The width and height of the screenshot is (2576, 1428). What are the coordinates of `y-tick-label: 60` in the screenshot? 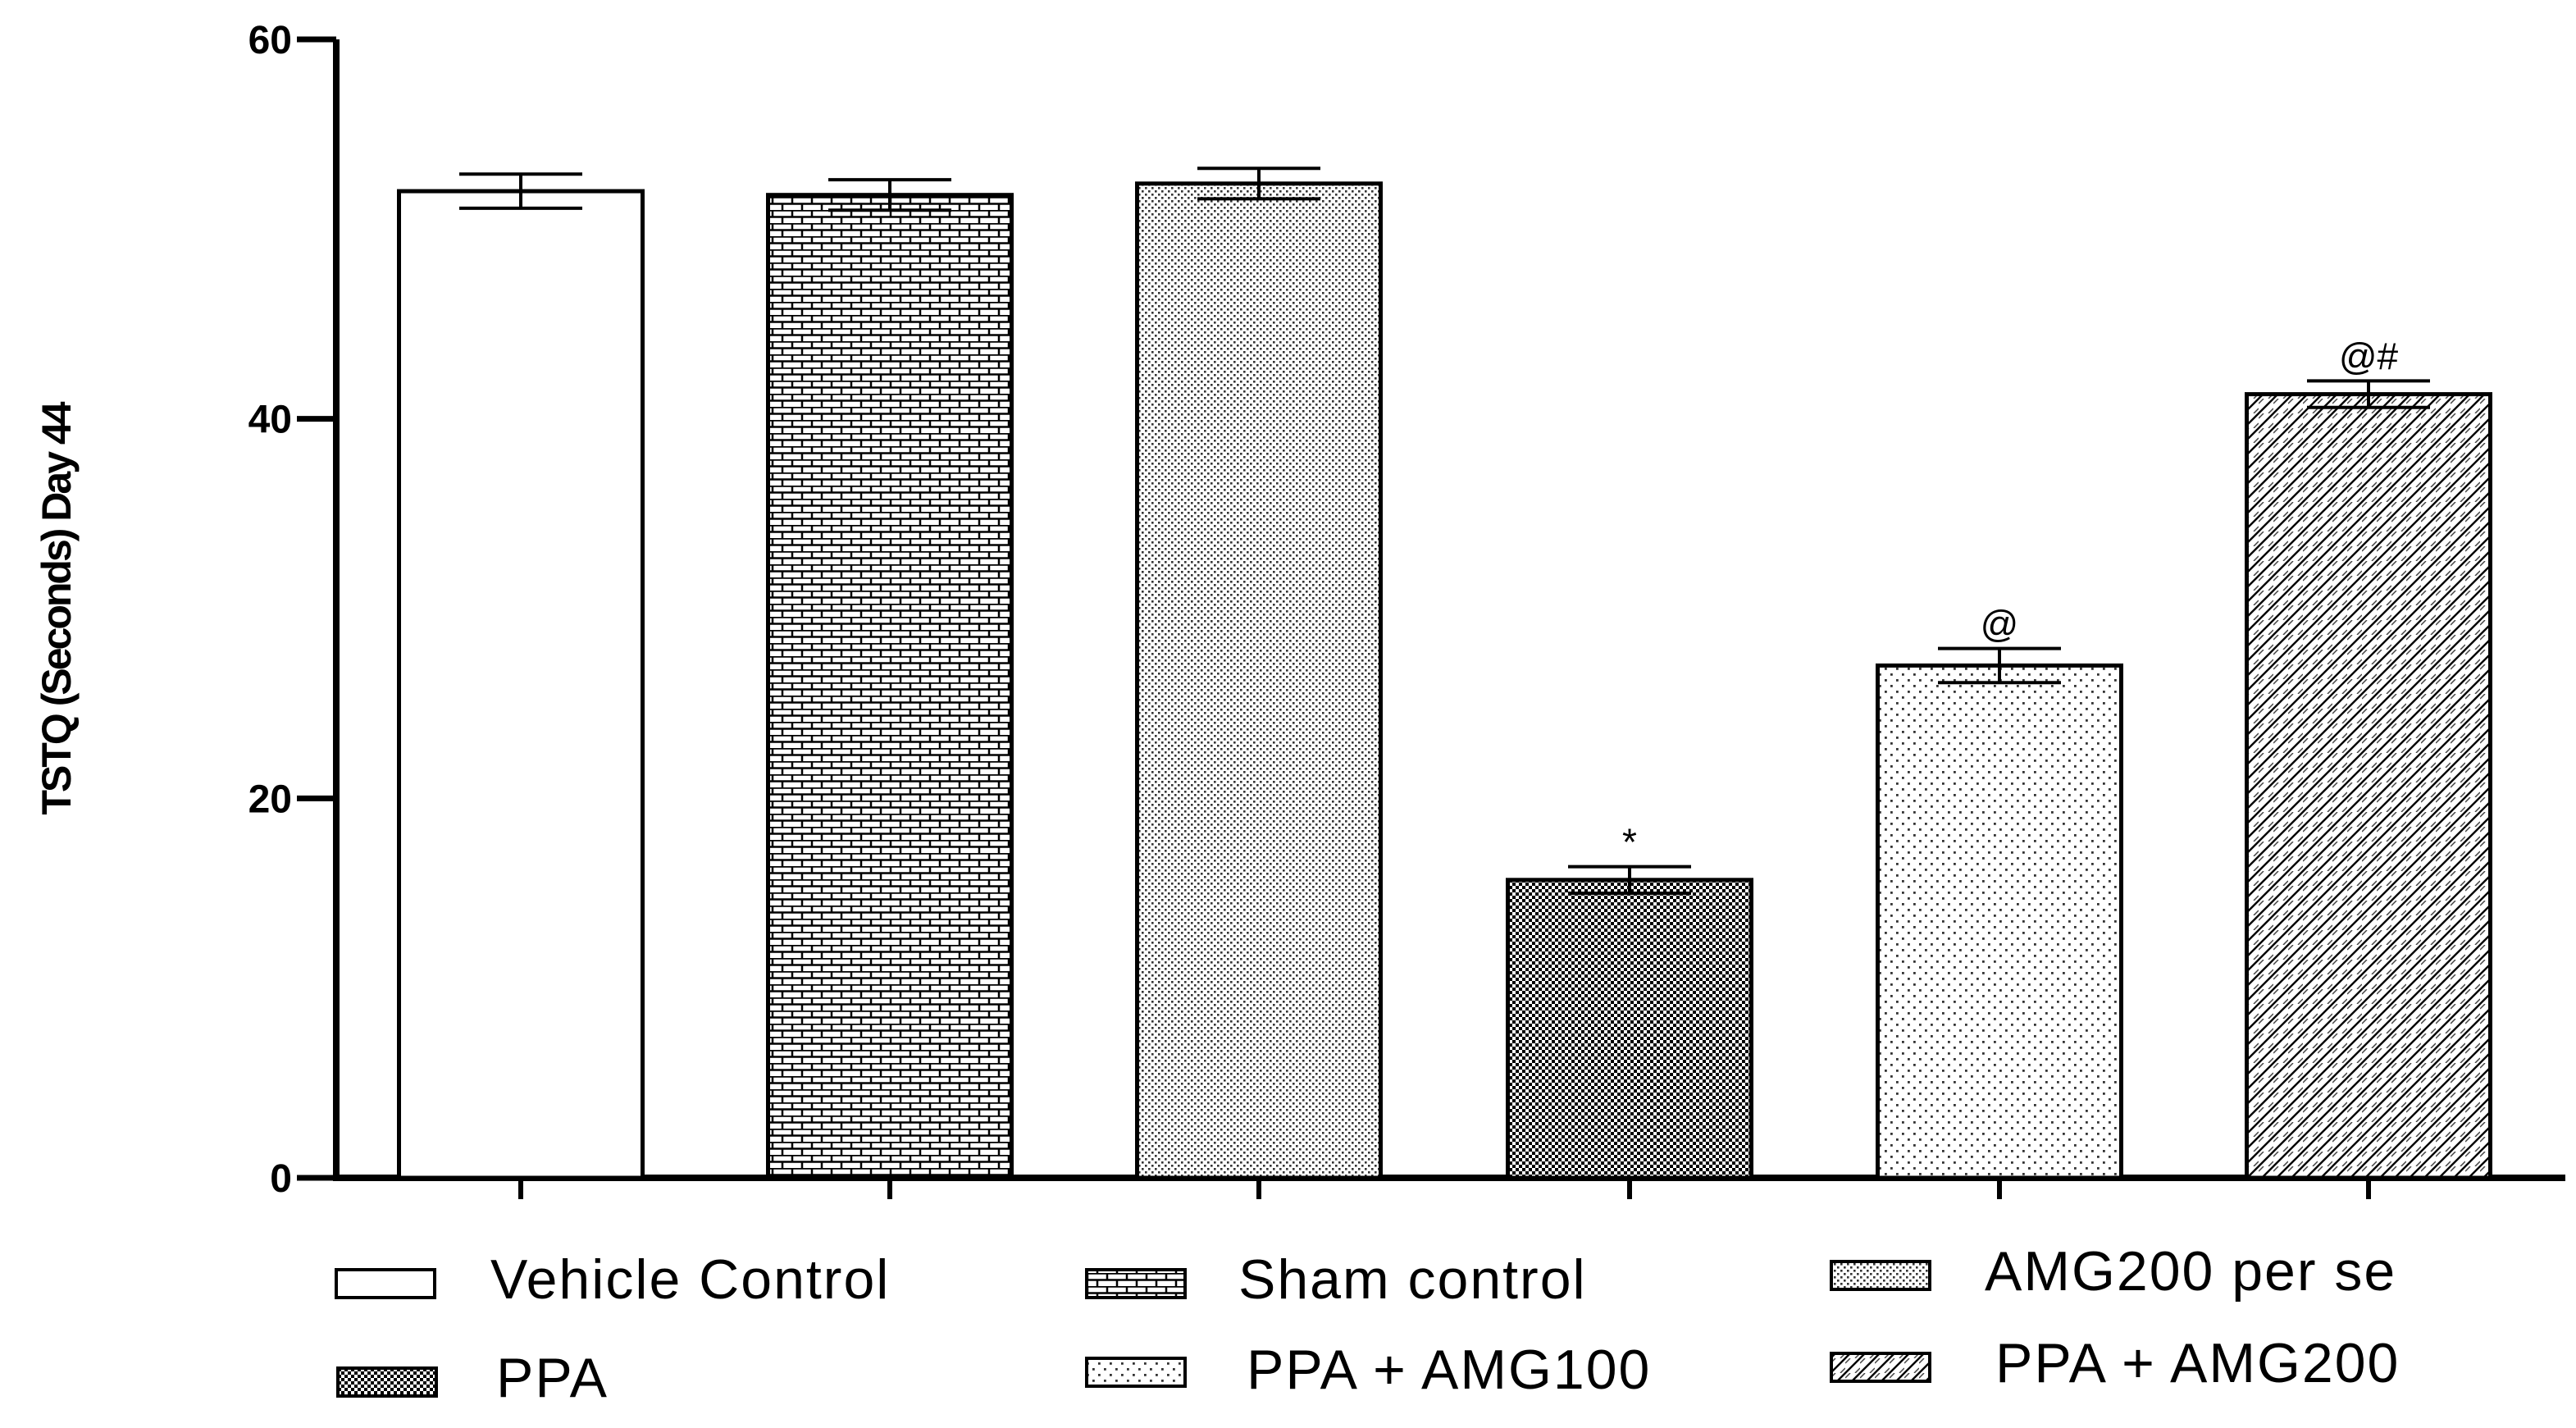 It's located at (270, 40).